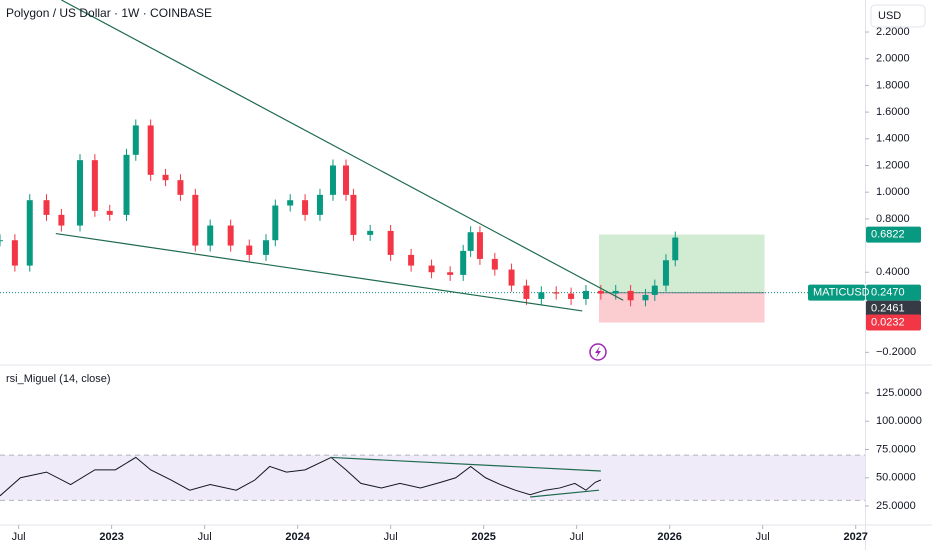 The height and width of the screenshot is (550, 932). I want to click on y-tick-label: 25.0000, so click(896, 506).